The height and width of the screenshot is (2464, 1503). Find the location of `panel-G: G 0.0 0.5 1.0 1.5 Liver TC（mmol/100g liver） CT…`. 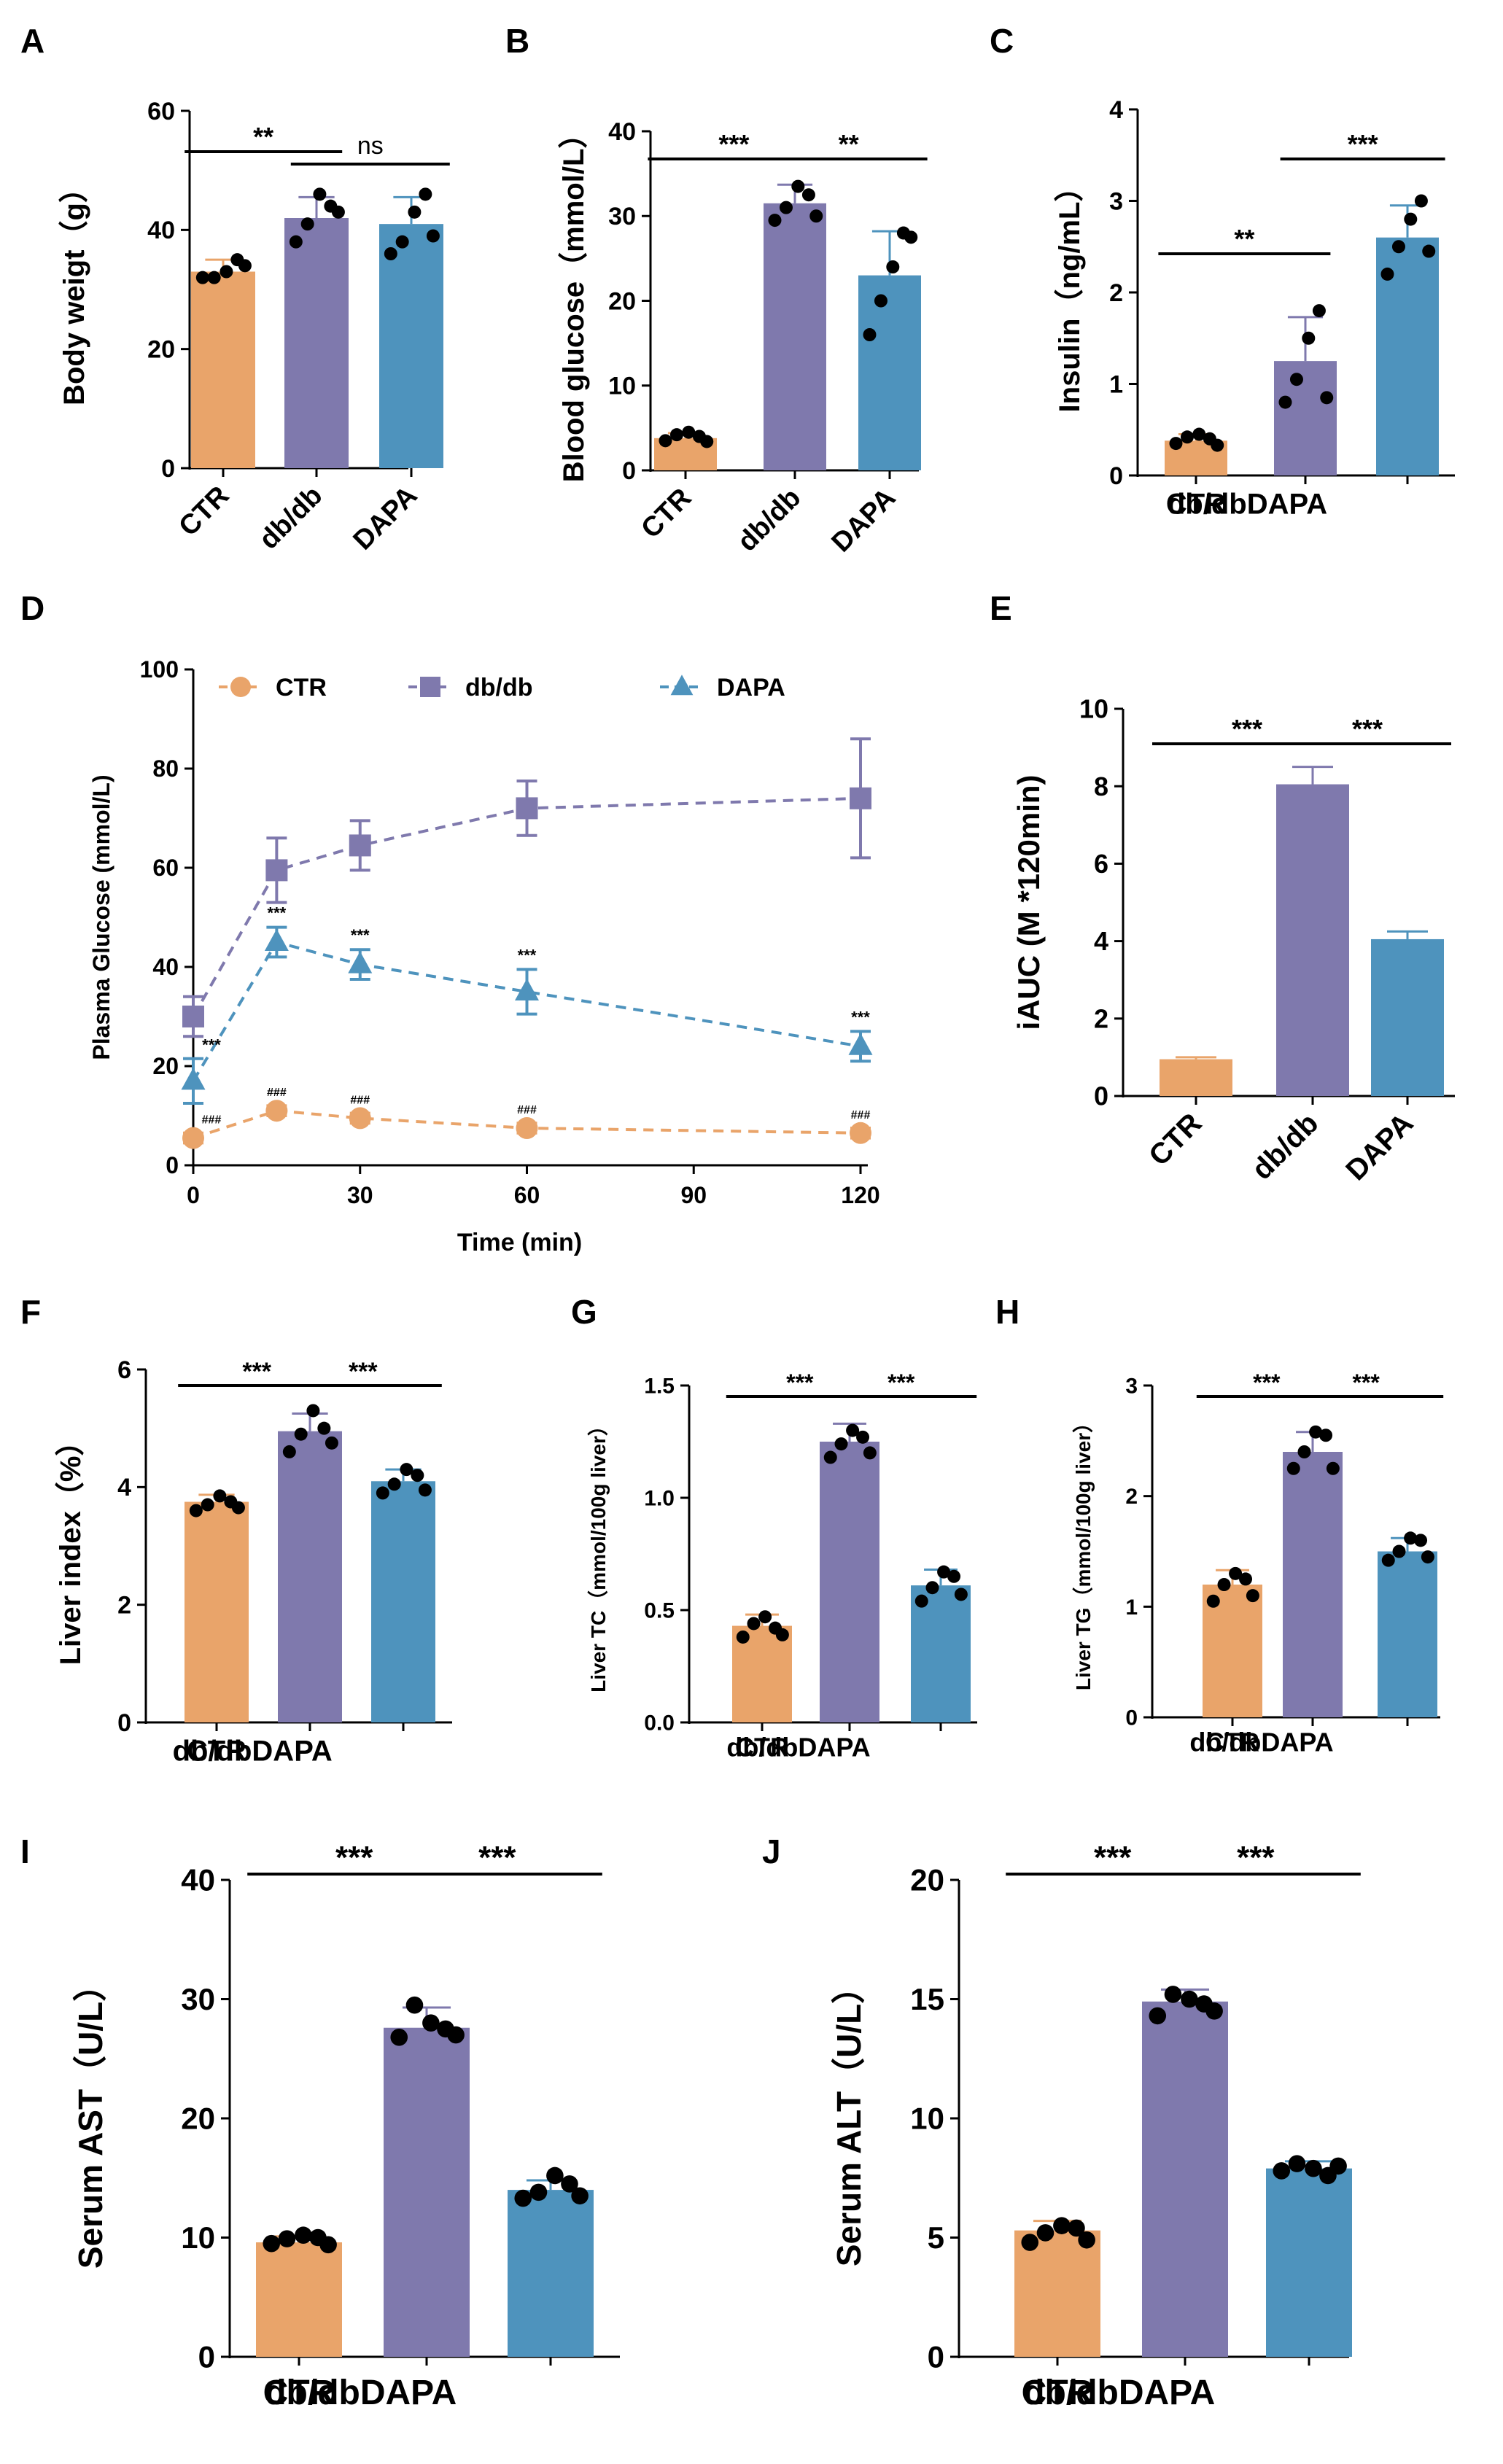

panel-G: G 0.0 0.5 1.0 1.5 Liver TC（mmol/100g liver） CT… is located at coordinates (774, 1528).